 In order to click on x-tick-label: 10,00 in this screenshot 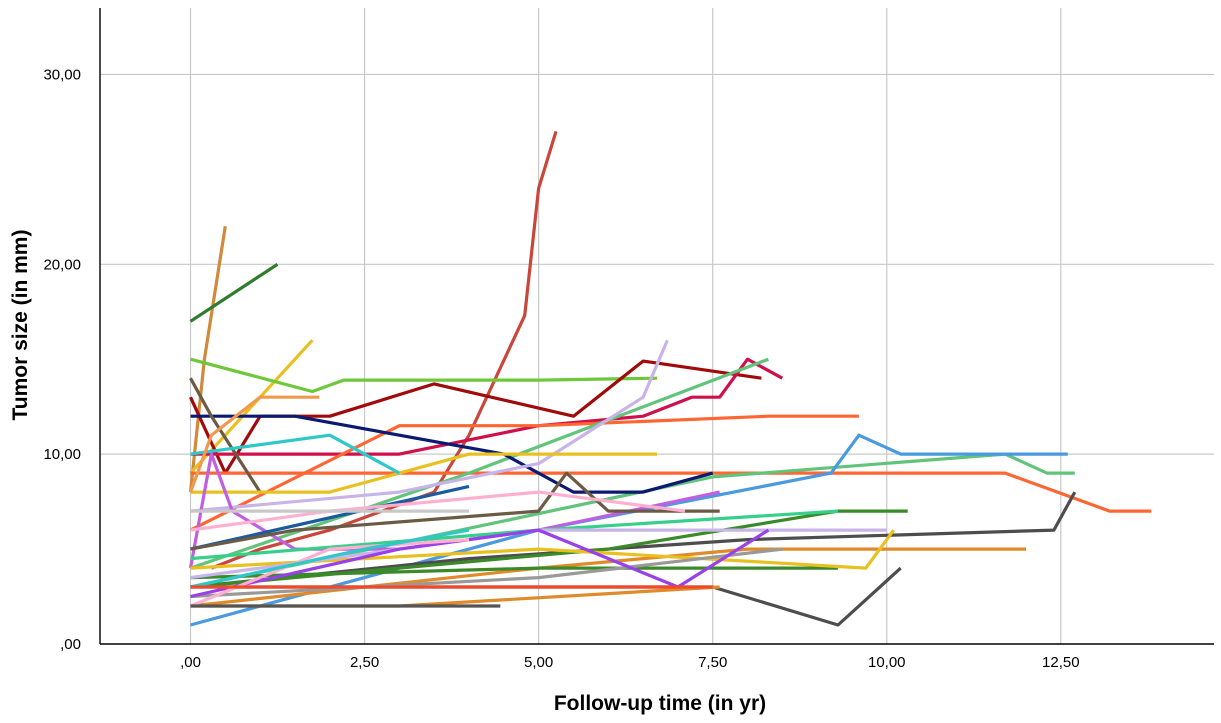, I will do `click(887, 662)`.